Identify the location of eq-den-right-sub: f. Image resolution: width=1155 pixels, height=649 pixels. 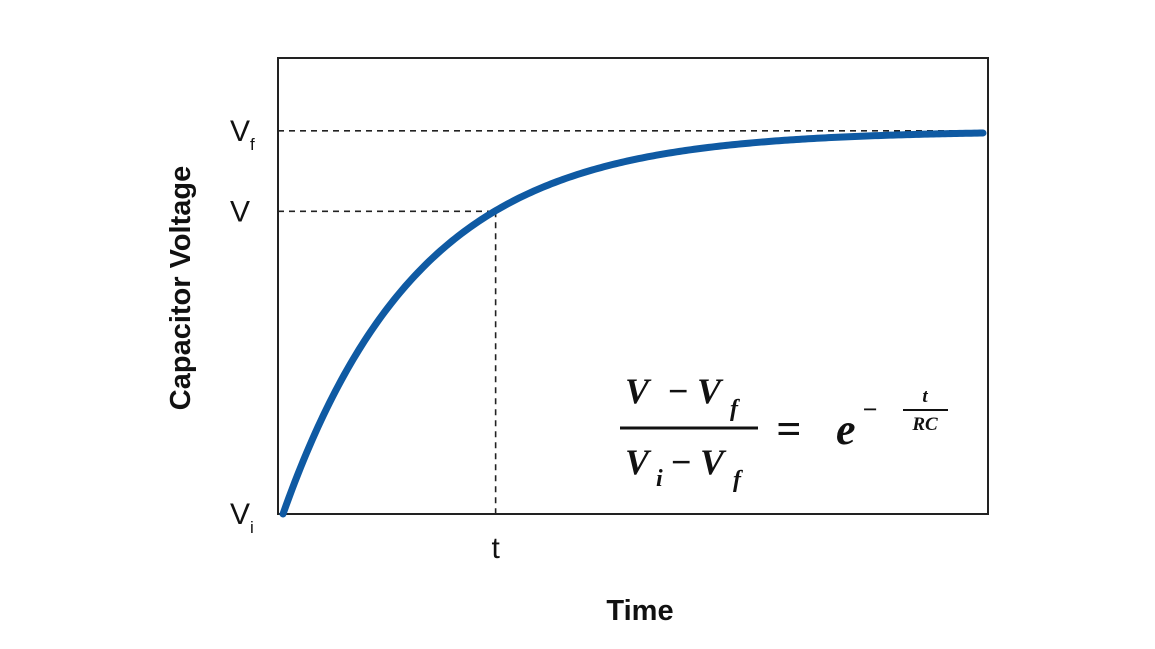
(738, 480).